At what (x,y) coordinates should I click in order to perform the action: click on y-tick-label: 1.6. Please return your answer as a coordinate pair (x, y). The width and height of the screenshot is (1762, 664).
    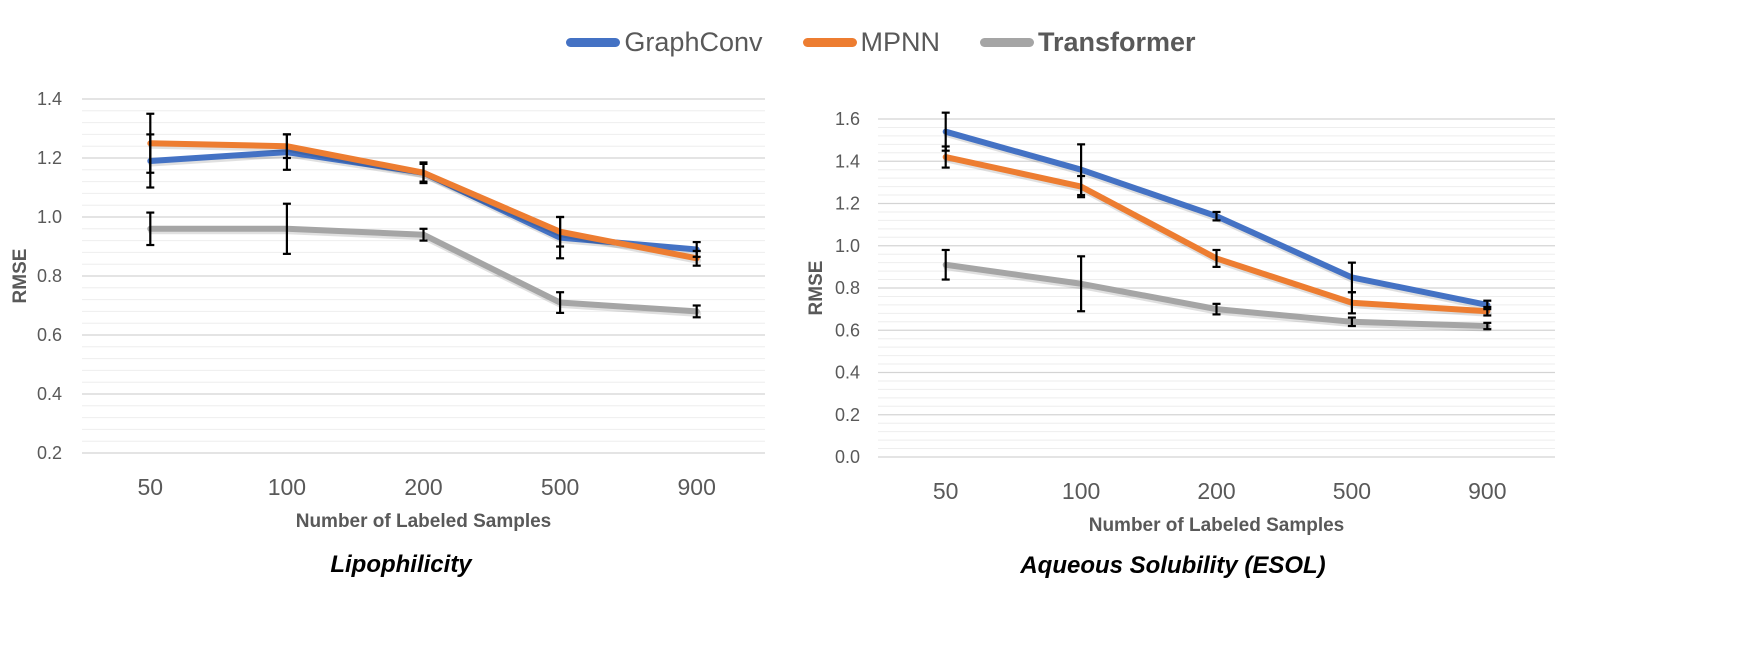
    Looking at the image, I should click on (847, 119).